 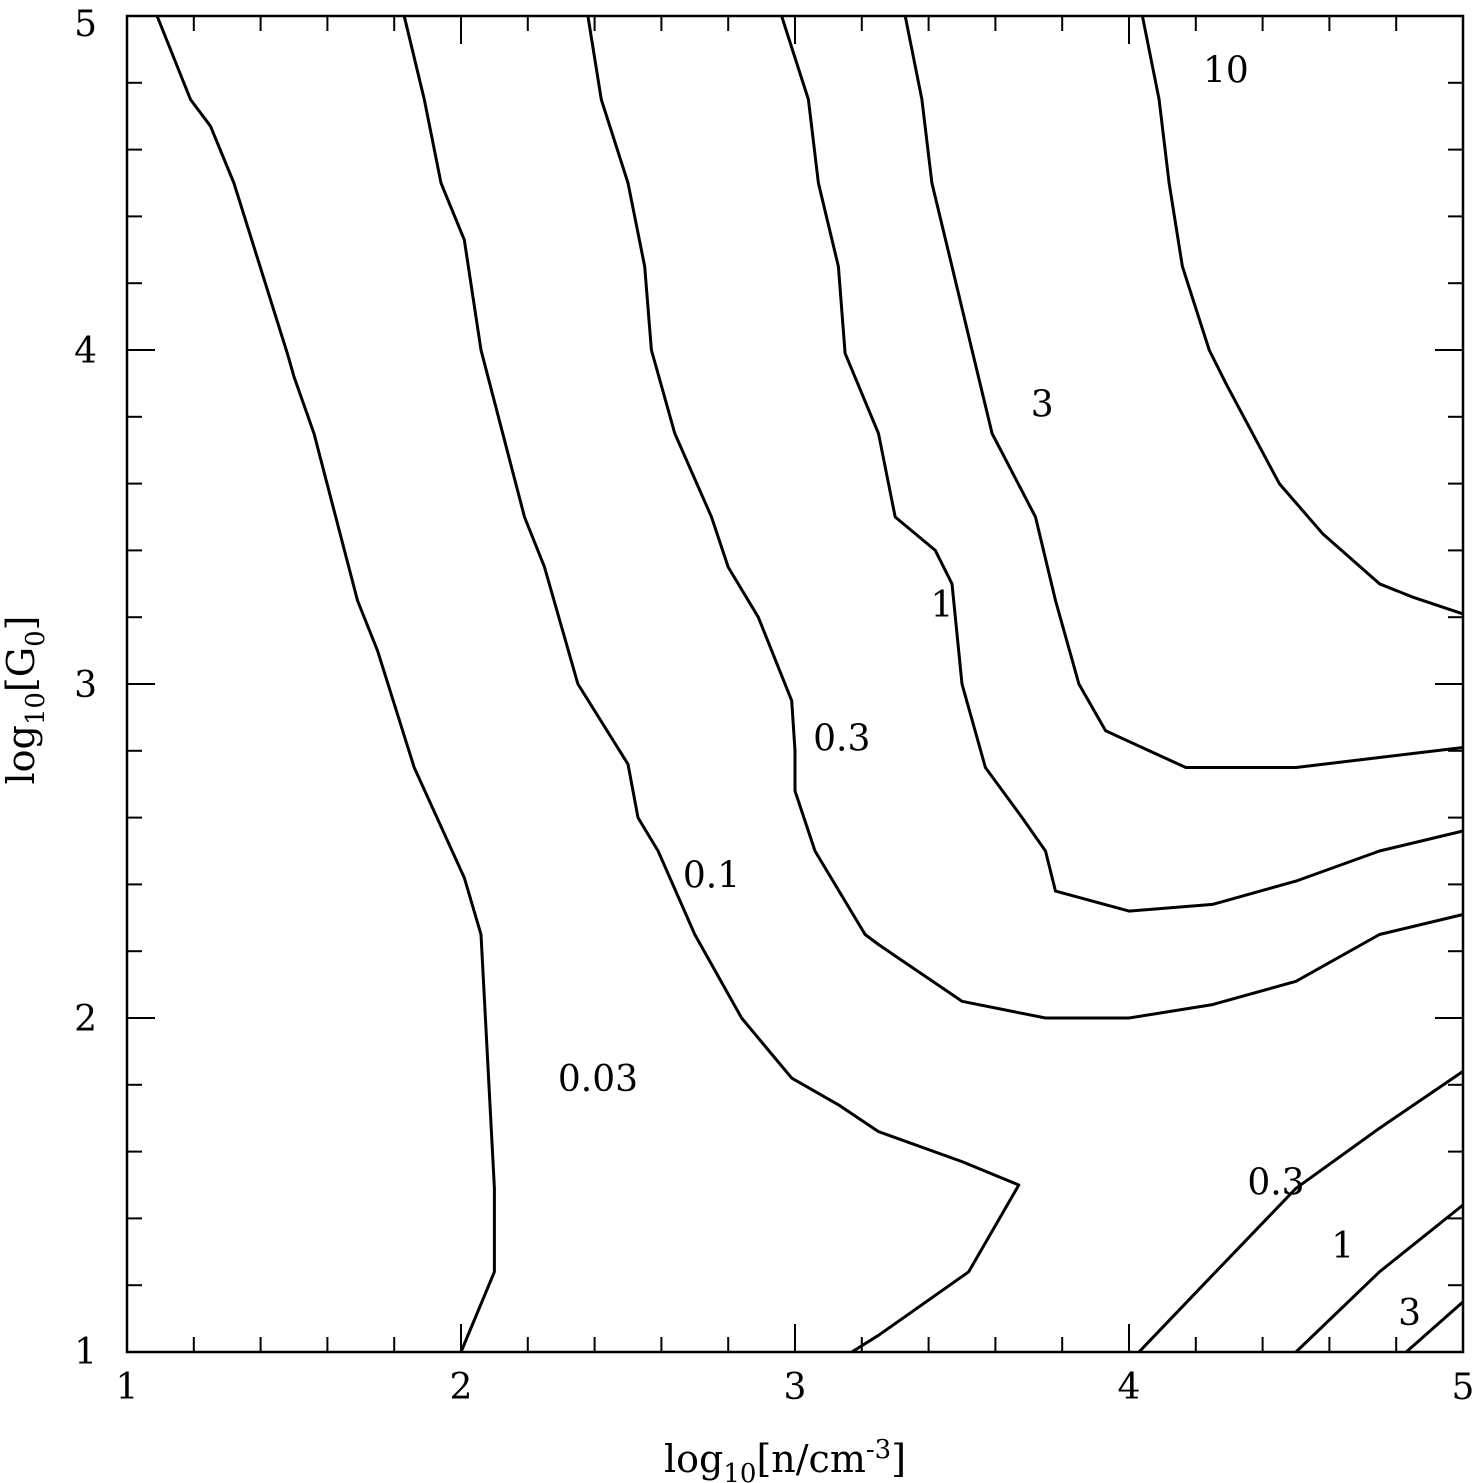 I want to click on contour-label: 0.03, so click(x=598, y=1079).